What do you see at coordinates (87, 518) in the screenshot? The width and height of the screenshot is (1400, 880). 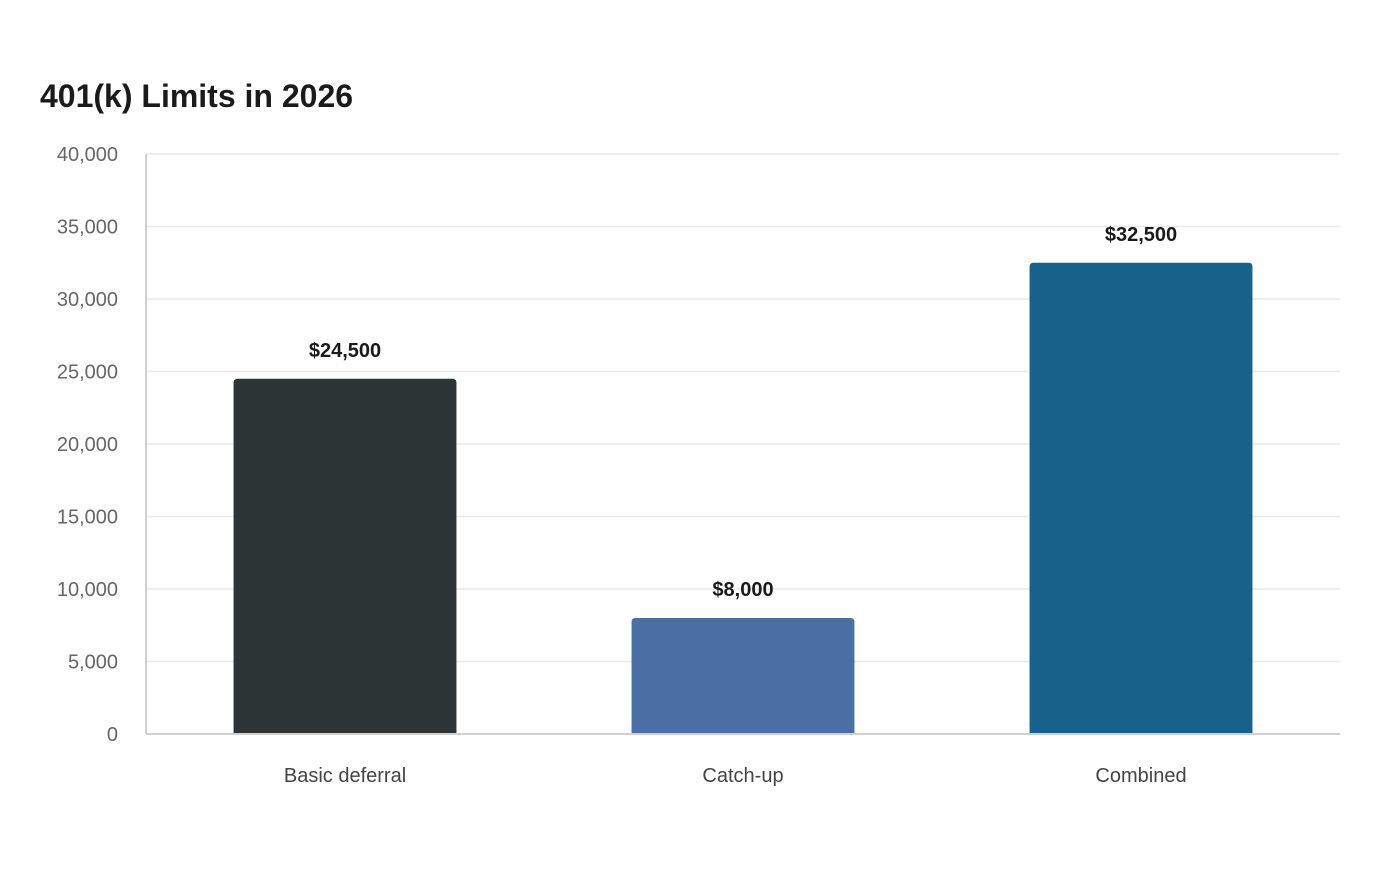 I see `y-tick-label: 15,000` at bounding box center [87, 518].